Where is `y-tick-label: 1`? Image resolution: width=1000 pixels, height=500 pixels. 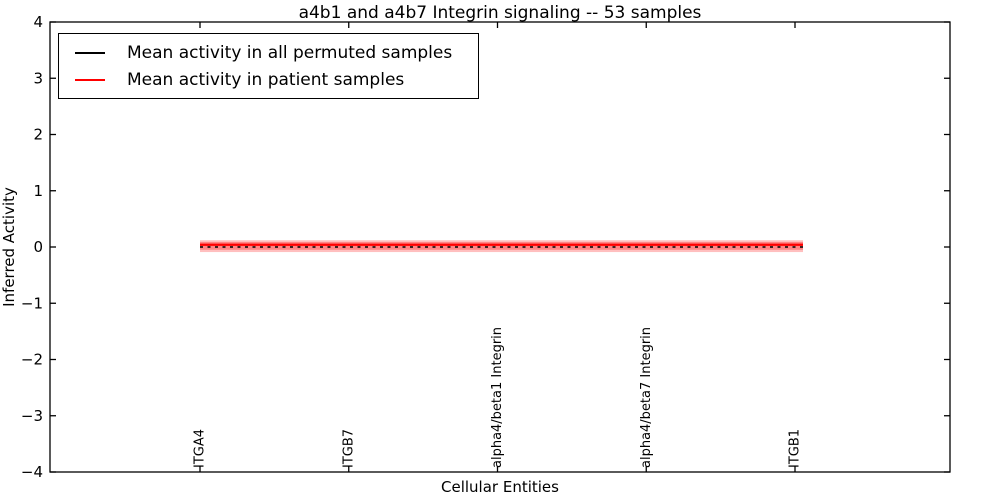 y-tick-label: 1 is located at coordinates (38, 191).